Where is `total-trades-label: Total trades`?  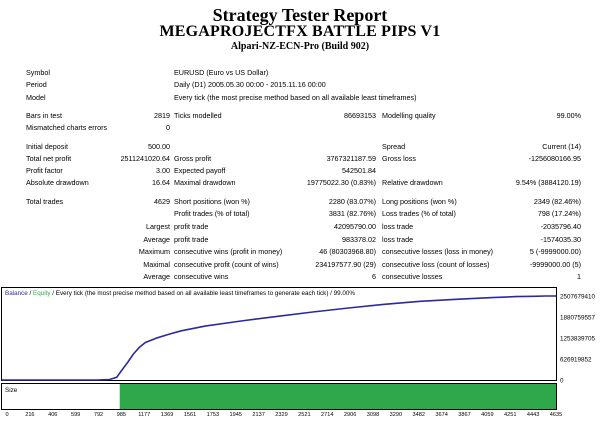
total-trades-label: Total trades is located at coordinates (45, 201).